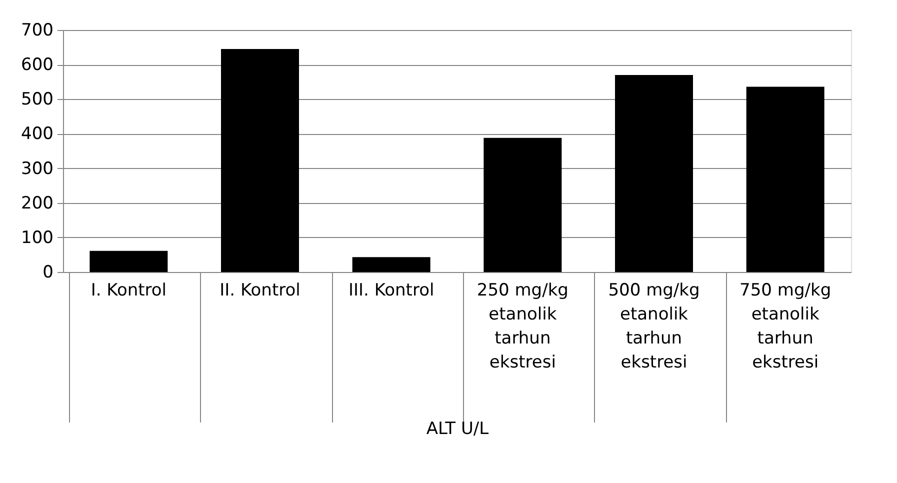  I want to click on y-tick-label: 400, so click(37, 134).